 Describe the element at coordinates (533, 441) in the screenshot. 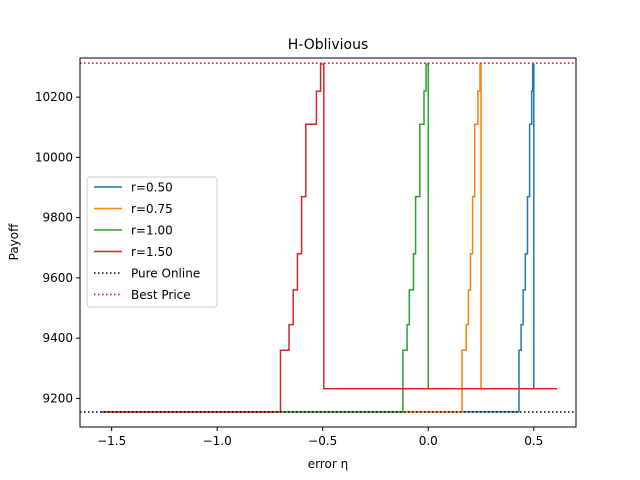

I see `x-tick-label: 0.5` at that location.